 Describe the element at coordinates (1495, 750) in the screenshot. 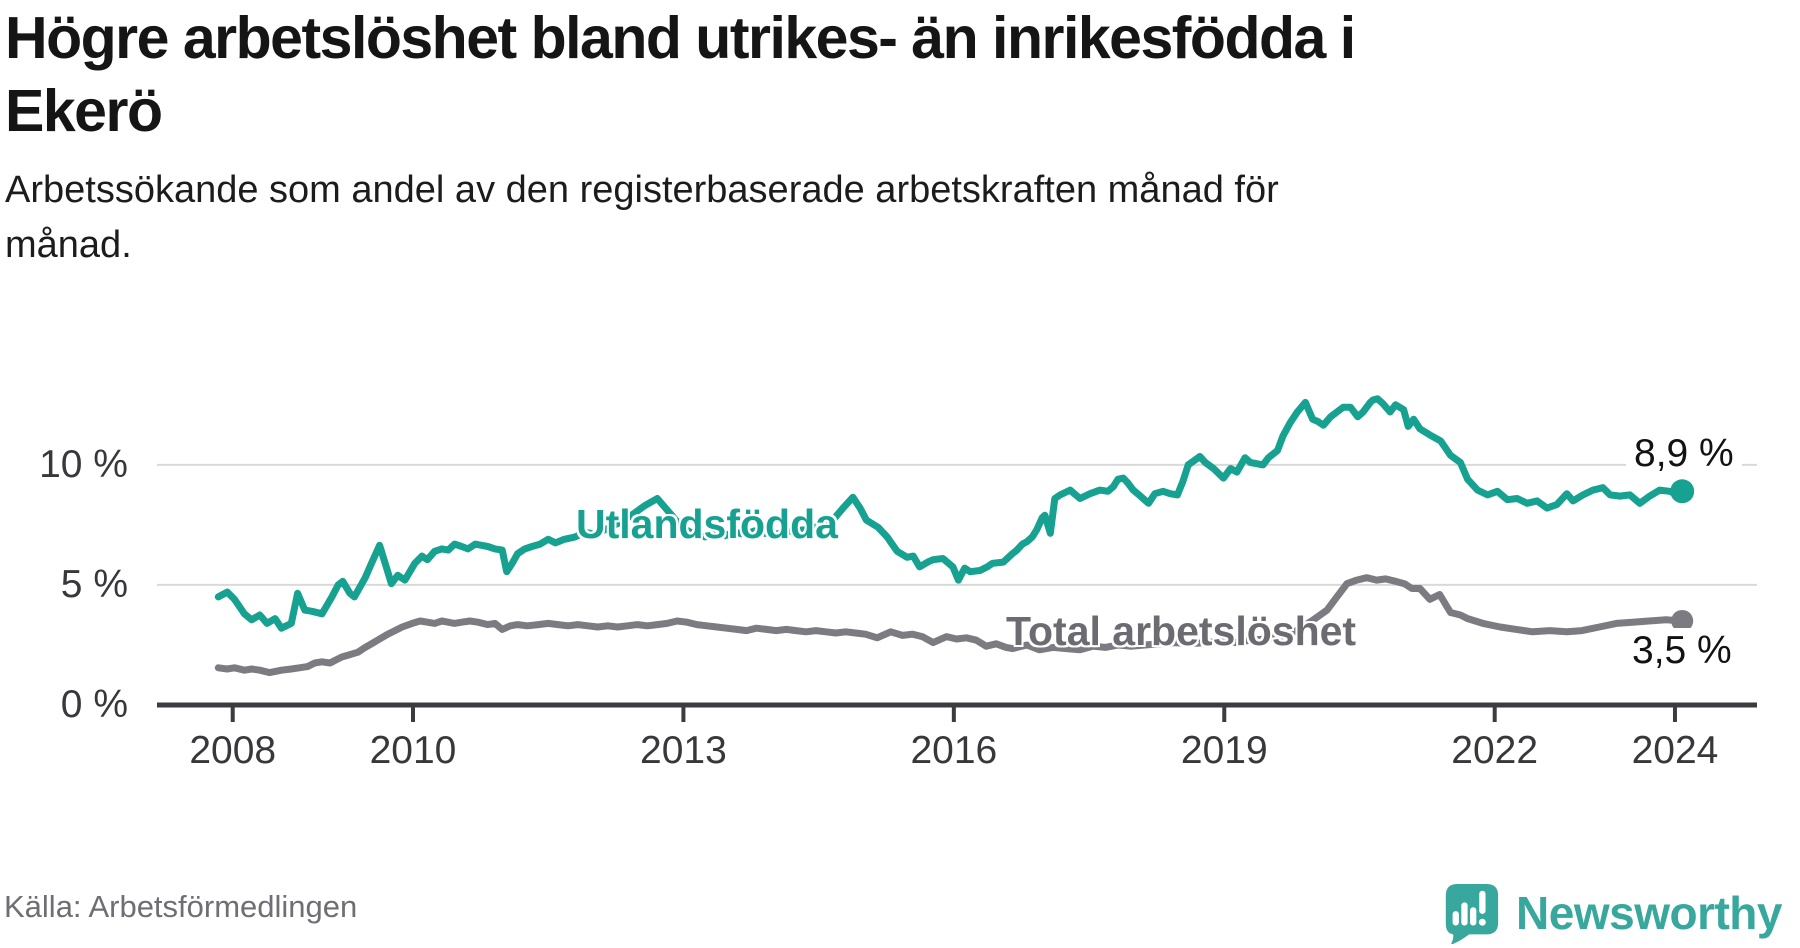

I see `x-tick-label-2022: 2022` at that location.